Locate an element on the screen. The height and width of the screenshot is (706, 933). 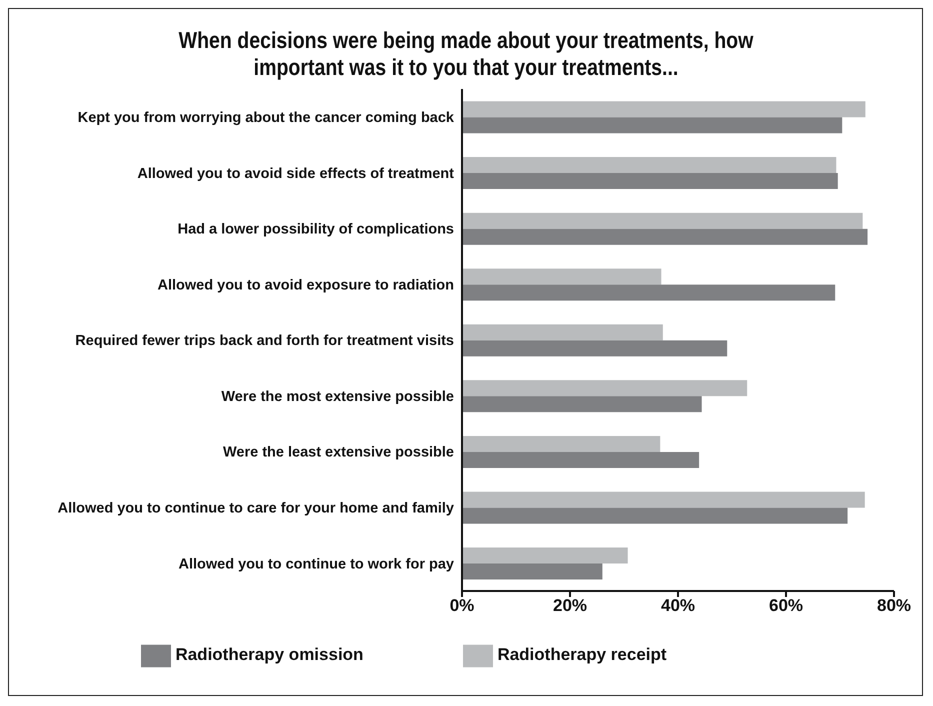
x-tick-label: 60% is located at coordinates (786, 606).